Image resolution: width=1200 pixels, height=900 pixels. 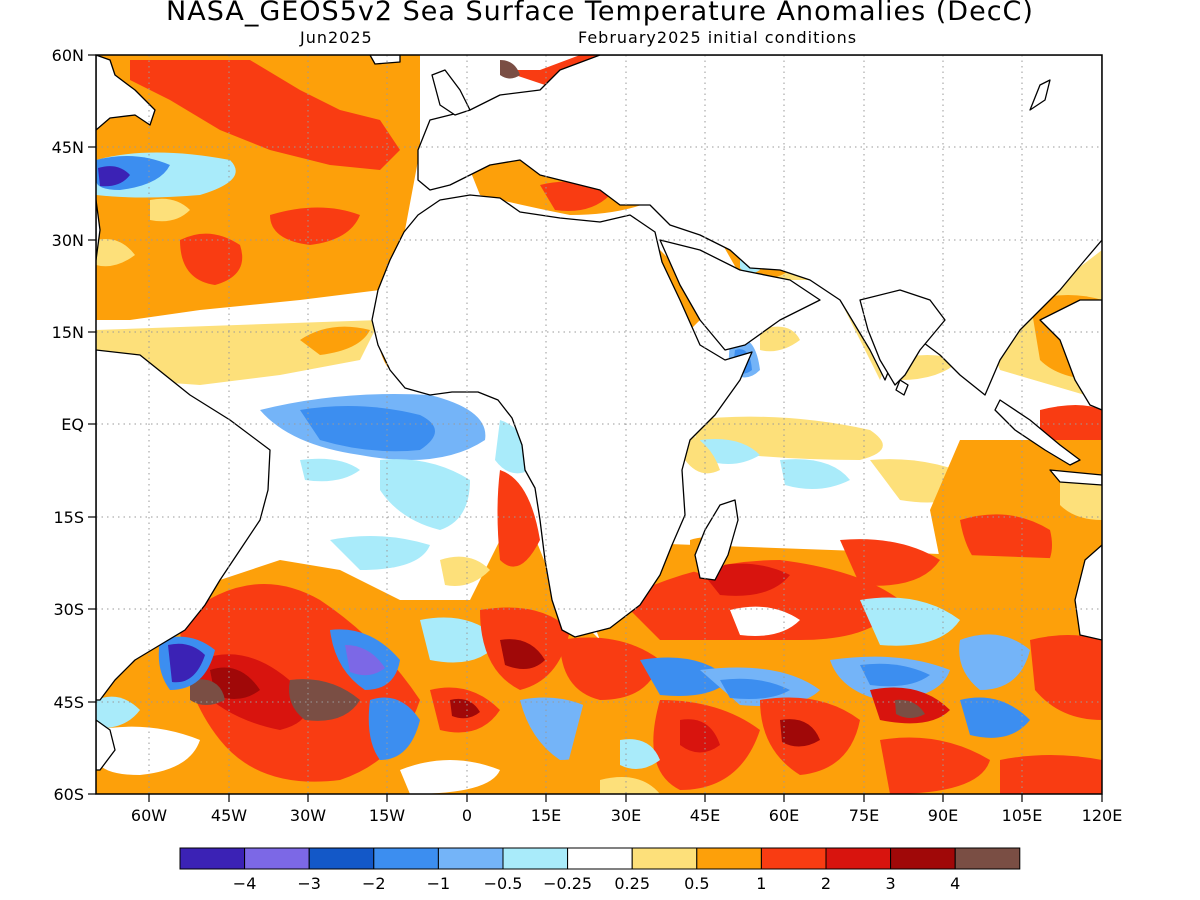 What do you see at coordinates (567, 883) in the screenshot?
I see `colorbar-label: −0.25` at bounding box center [567, 883].